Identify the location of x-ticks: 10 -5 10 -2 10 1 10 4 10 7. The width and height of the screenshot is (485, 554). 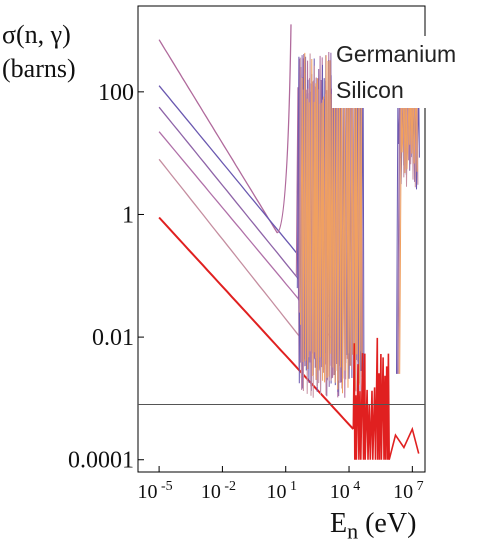
(281, 484).